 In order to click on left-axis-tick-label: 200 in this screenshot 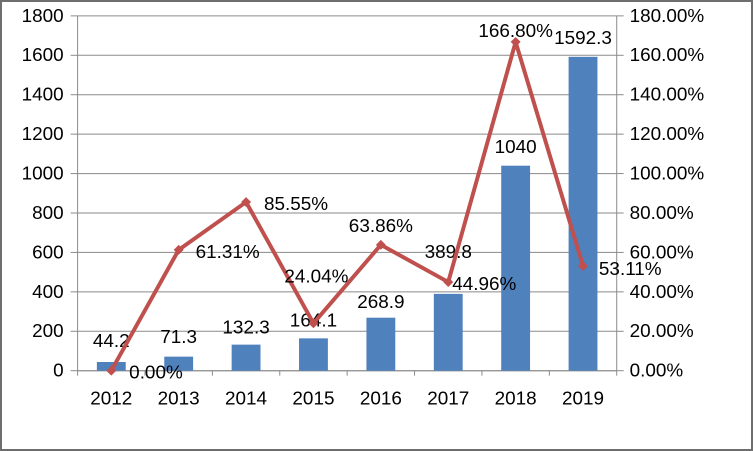, I will do `click(48, 330)`.